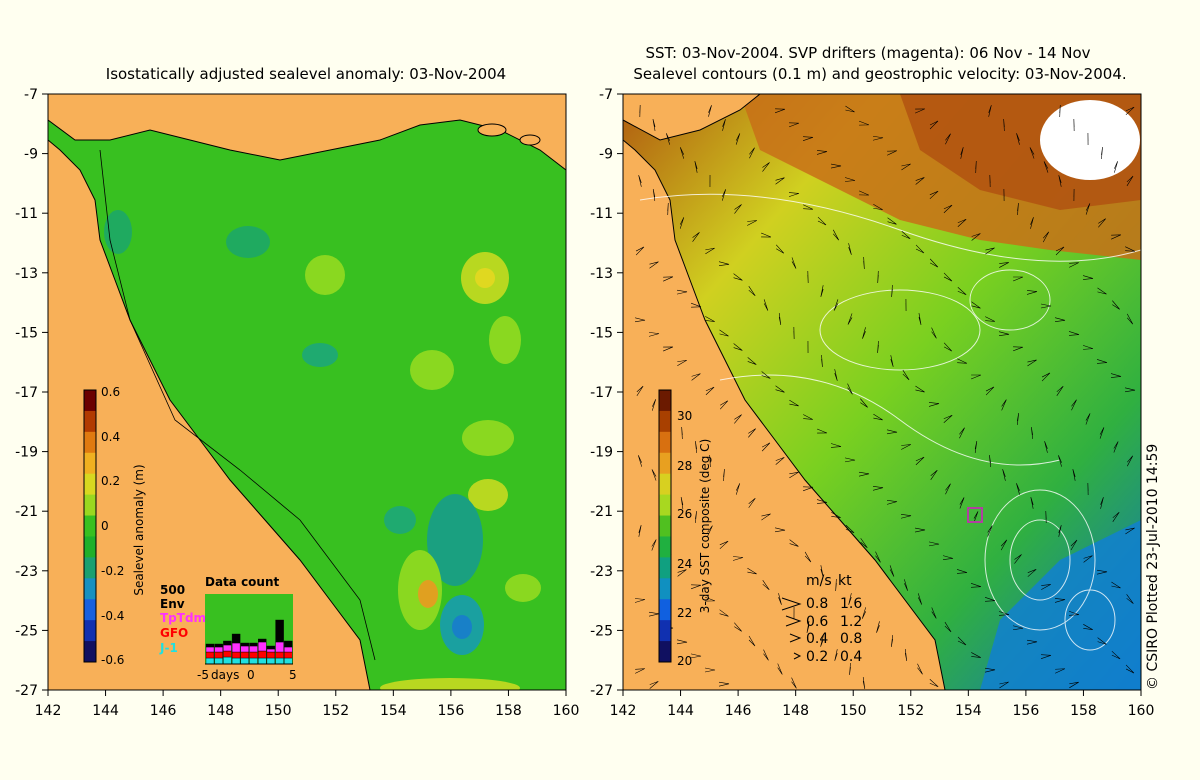 The image size is (1200, 780). What do you see at coordinates (26, 333) in the screenshot?
I see `lat-tick-label: -15` at bounding box center [26, 333].